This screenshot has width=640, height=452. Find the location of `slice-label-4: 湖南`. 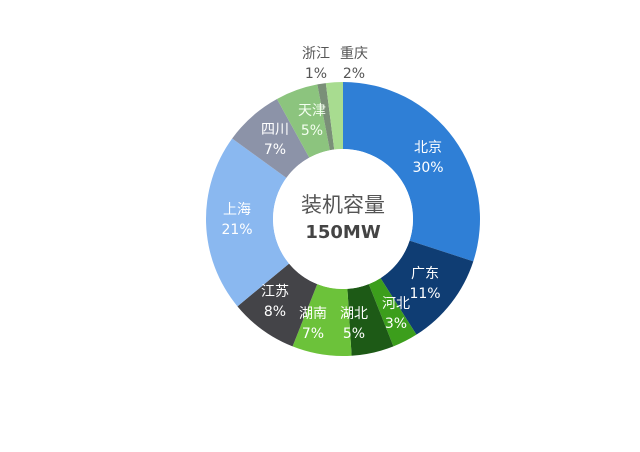

slice-label-4: 湖南 is located at coordinates (313, 314).